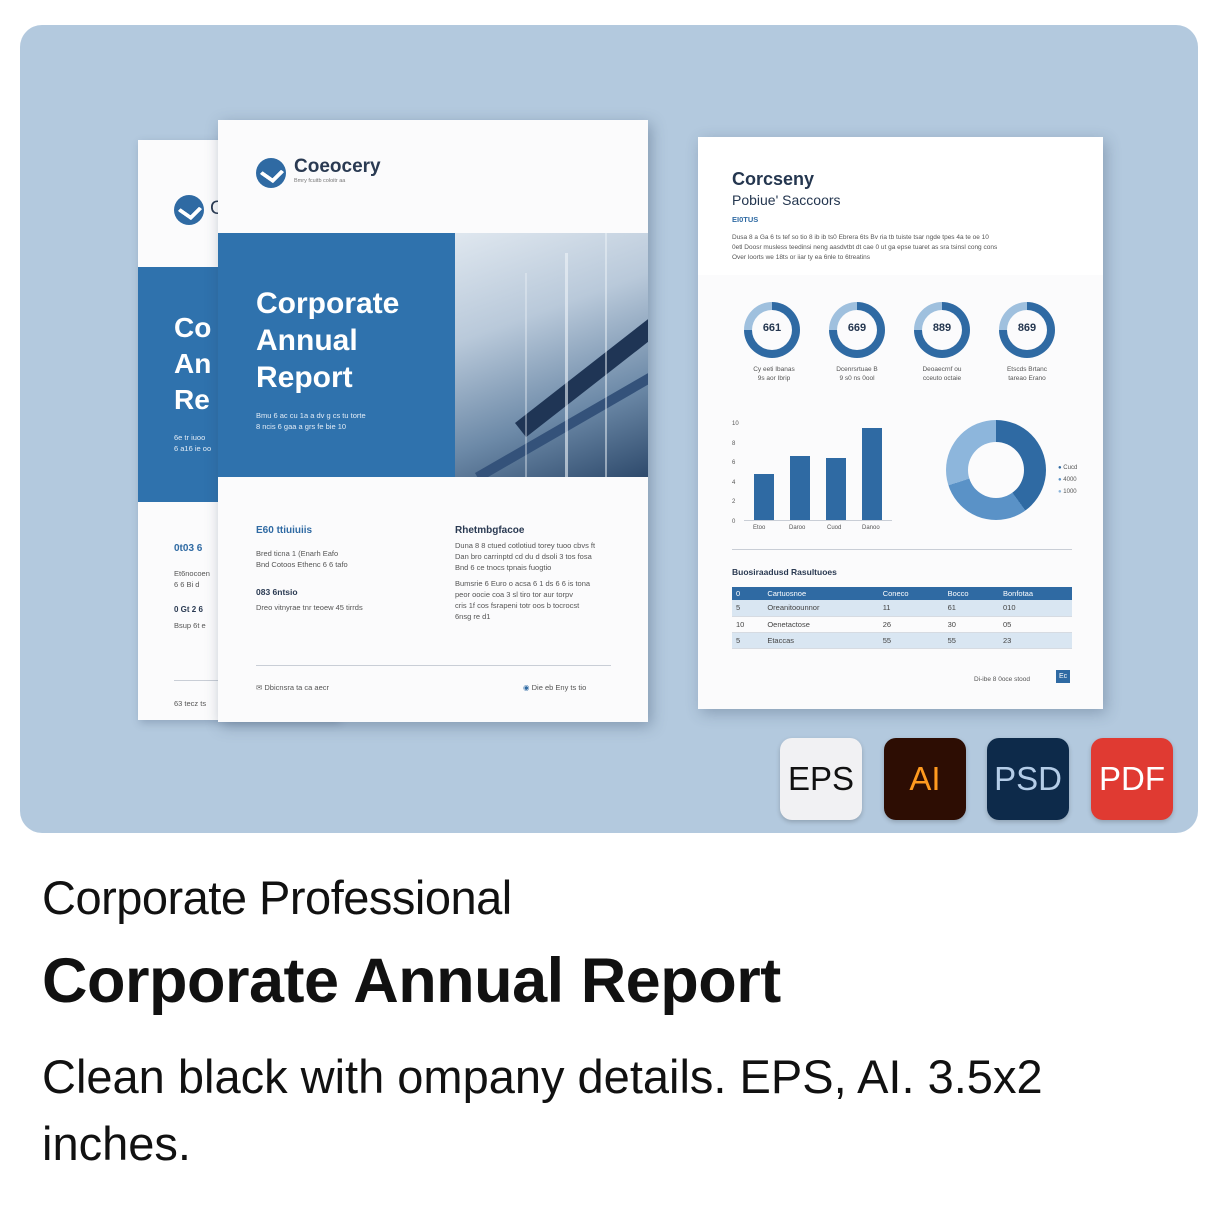 The height and width of the screenshot is (1216, 1216). What do you see at coordinates (190, 703) in the screenshot?
I see `back-cover-footer: 63 tecz ts` at bounding box center [190, 703].